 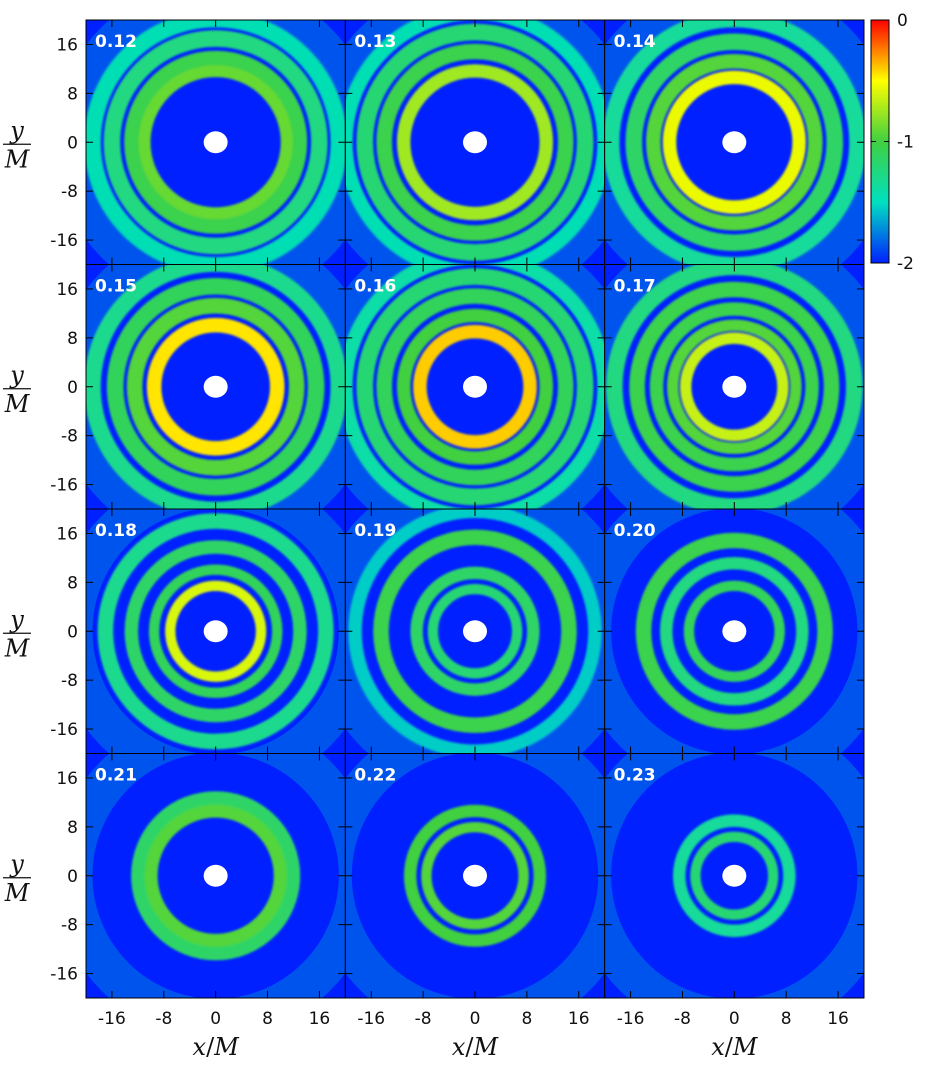 I want to click on panel-label: 0.22, so click(x=375, y=776).